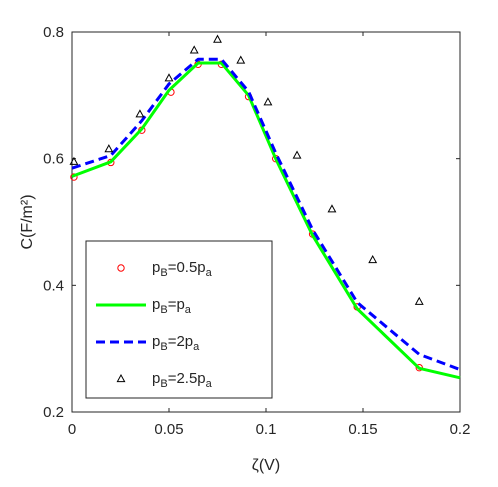 This screenshot has height=487, width=498. Describe the element at coordinates (182, 269) in the screenshot. I see `legend-label: pB=0.5pa` at that location.